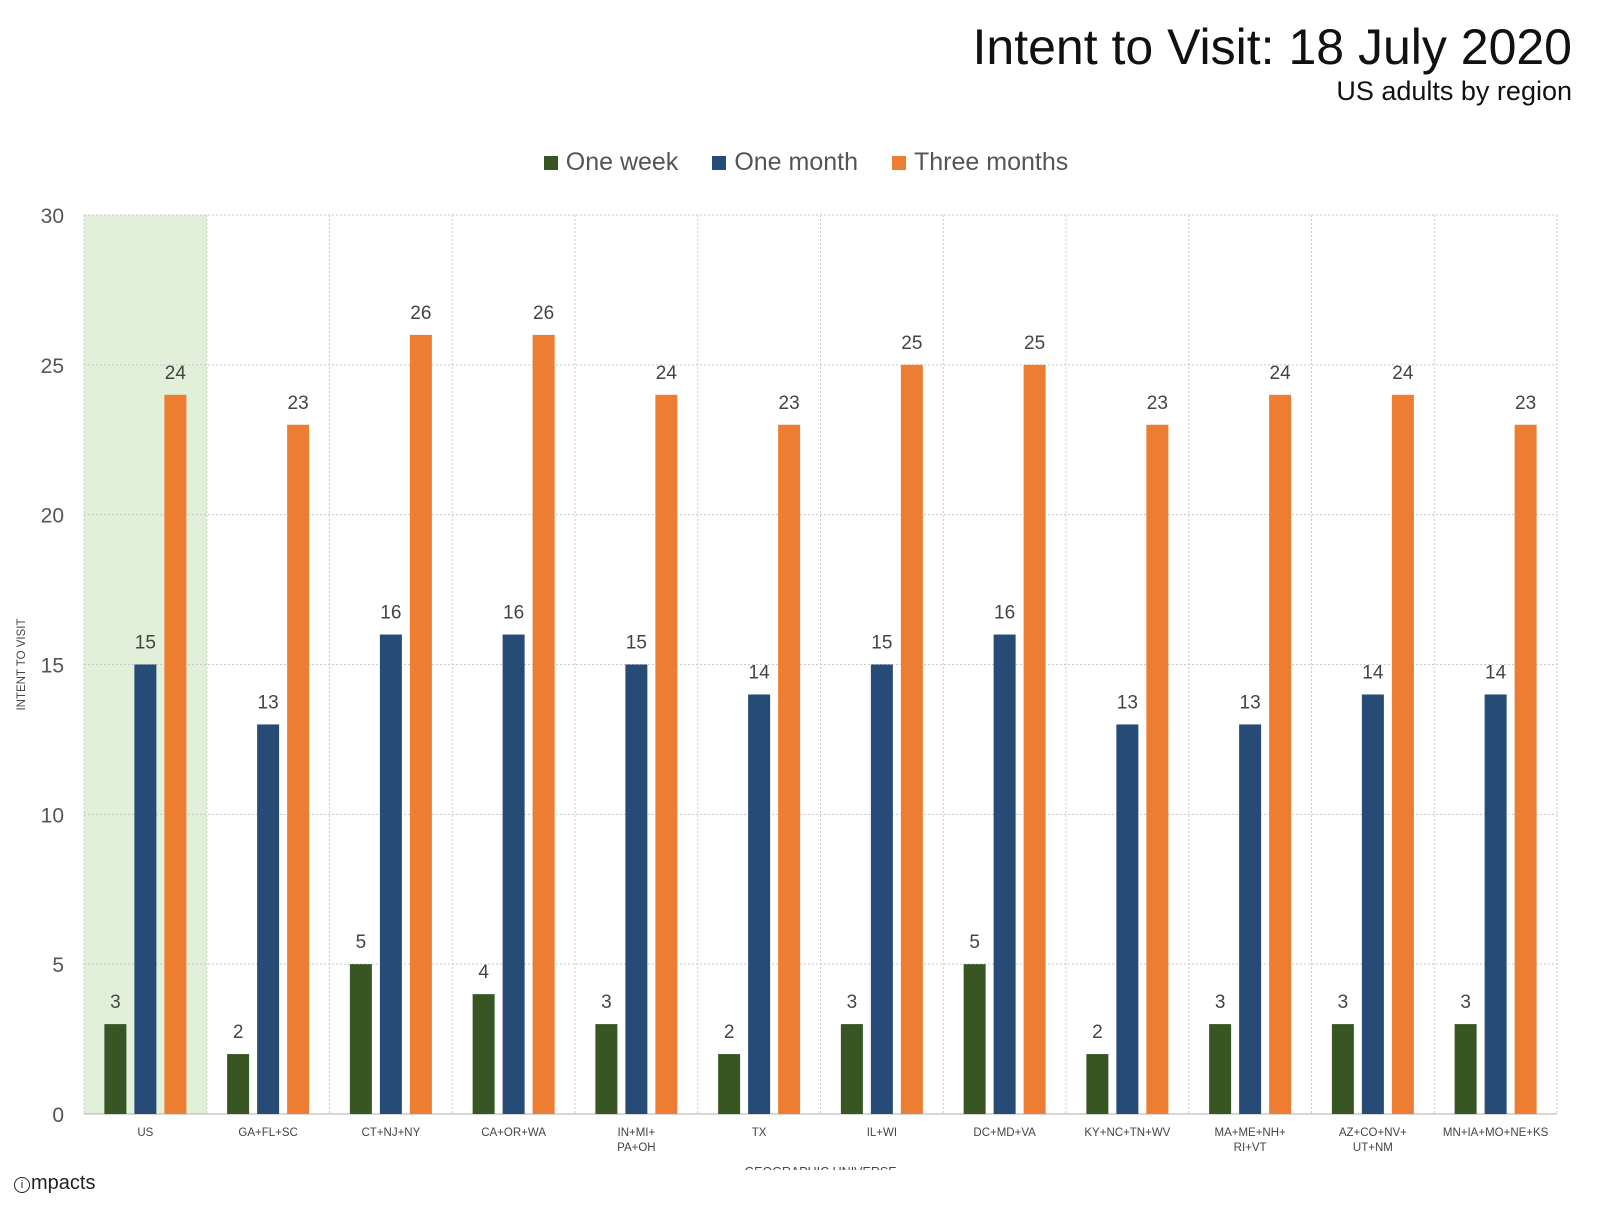 This screenshot has width=1612, height=1210. Describe the element at coordinates (1250, 1148) in the screenshot. I see `x-tick-label: RI+VT` at that location.